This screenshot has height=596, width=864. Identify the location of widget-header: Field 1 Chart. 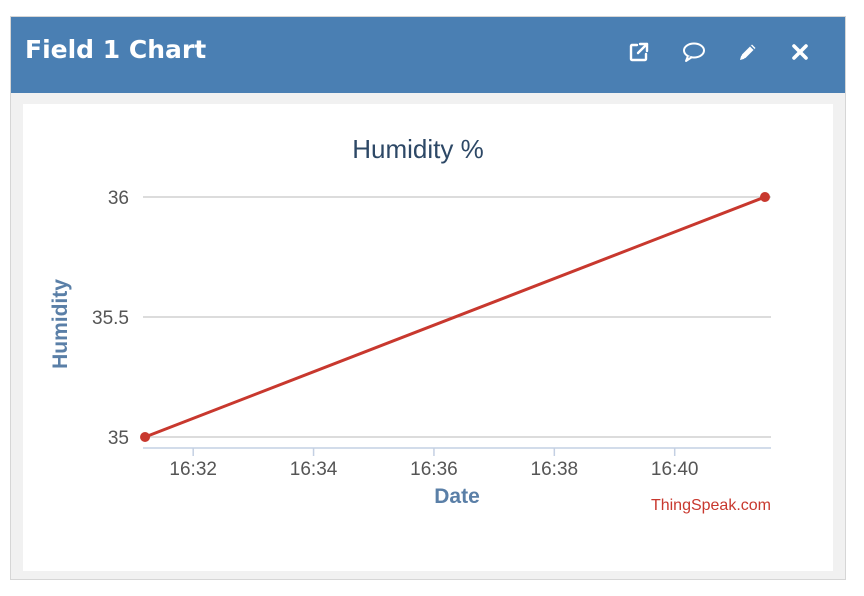
(428, 55).